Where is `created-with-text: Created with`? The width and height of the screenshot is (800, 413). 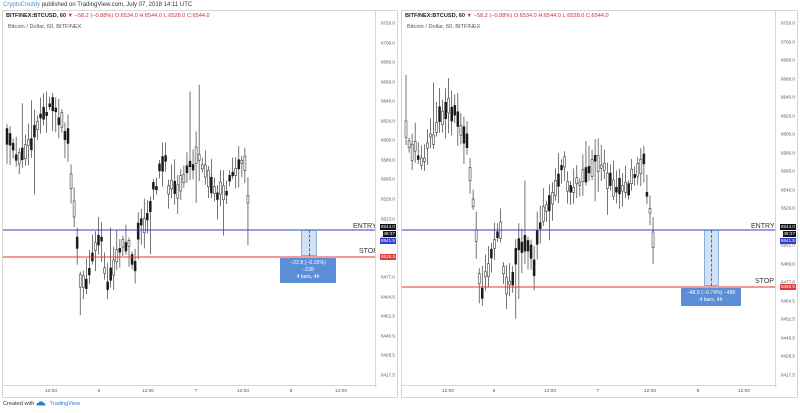
created-with-text: Created with is located at coordinates (19, 404).